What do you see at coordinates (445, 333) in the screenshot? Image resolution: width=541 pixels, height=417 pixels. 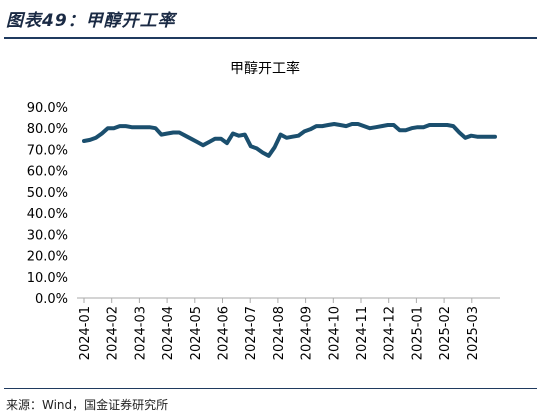 I see `x-tick-label: 2025-02` at bounding box center [445, 333].